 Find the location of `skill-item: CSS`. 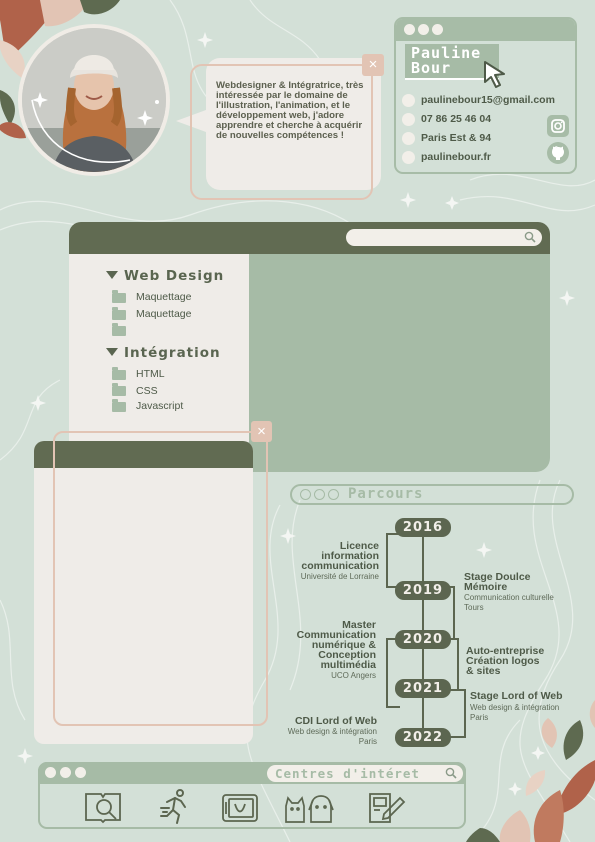

skill-item: CSS is located at coordinates (147, 391).